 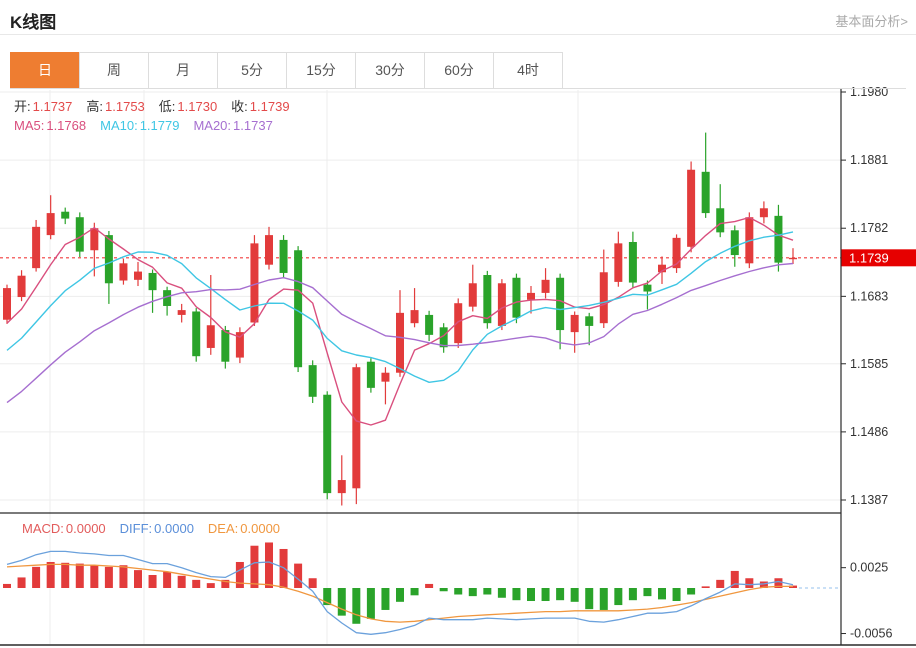 I want to click on tab-period-6: 60分, so click(x=459, y=70).